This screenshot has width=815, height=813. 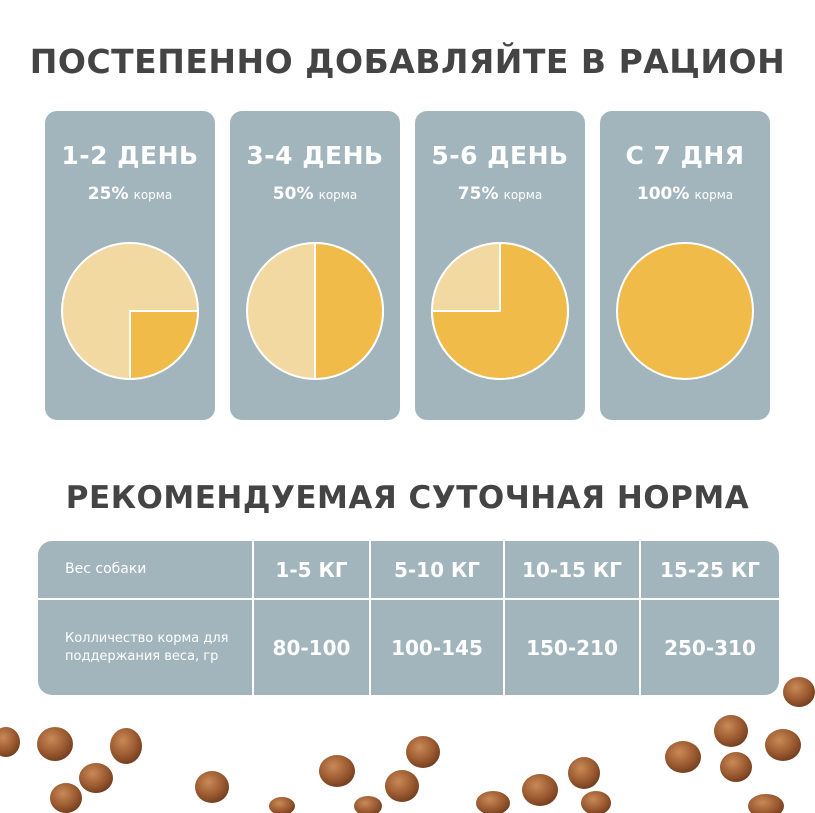 What do you see at coordinates (437, 647) in the screenshot?
I see `amount-cell: 100-145` at bounding box center [437, 647].